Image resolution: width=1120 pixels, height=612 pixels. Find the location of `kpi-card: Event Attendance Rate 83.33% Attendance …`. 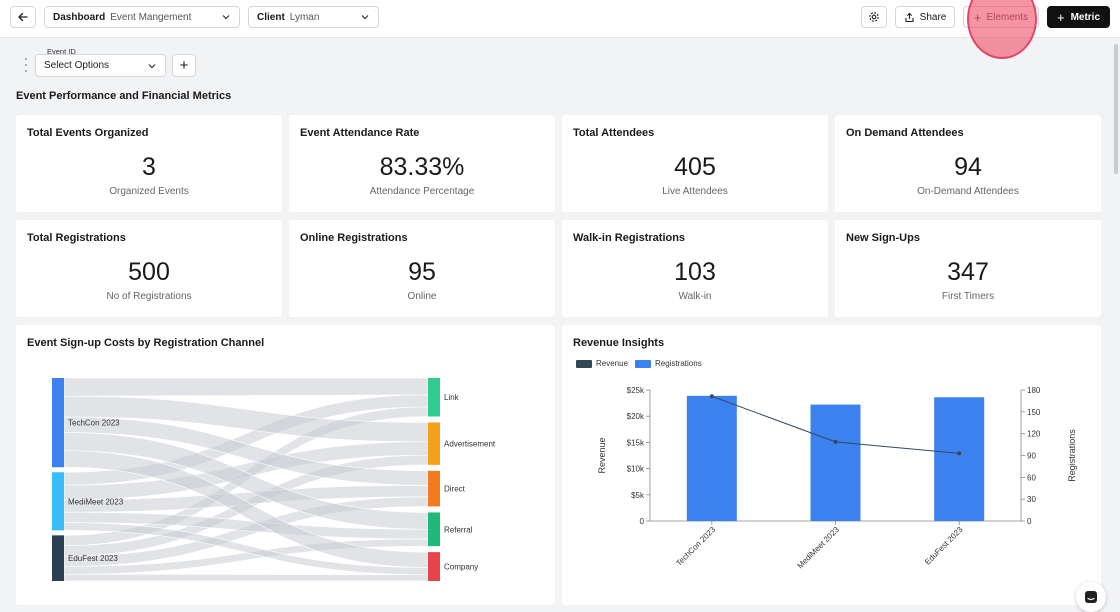

kpi-card: Event Attendance Rate 83.33% Attendance … is located at coordinates (422, 163).